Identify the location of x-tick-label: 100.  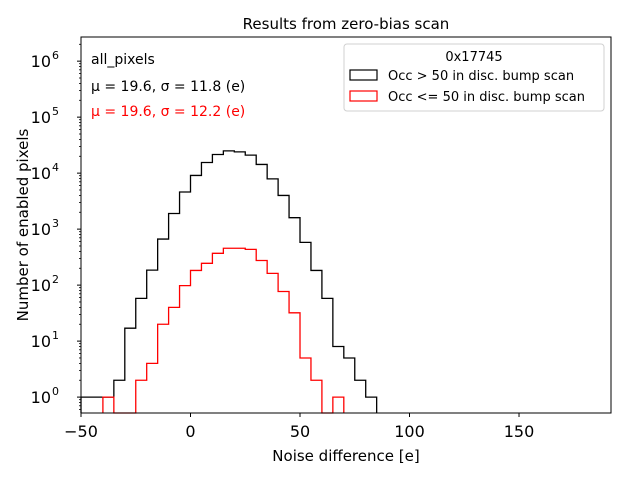
(409, 431).